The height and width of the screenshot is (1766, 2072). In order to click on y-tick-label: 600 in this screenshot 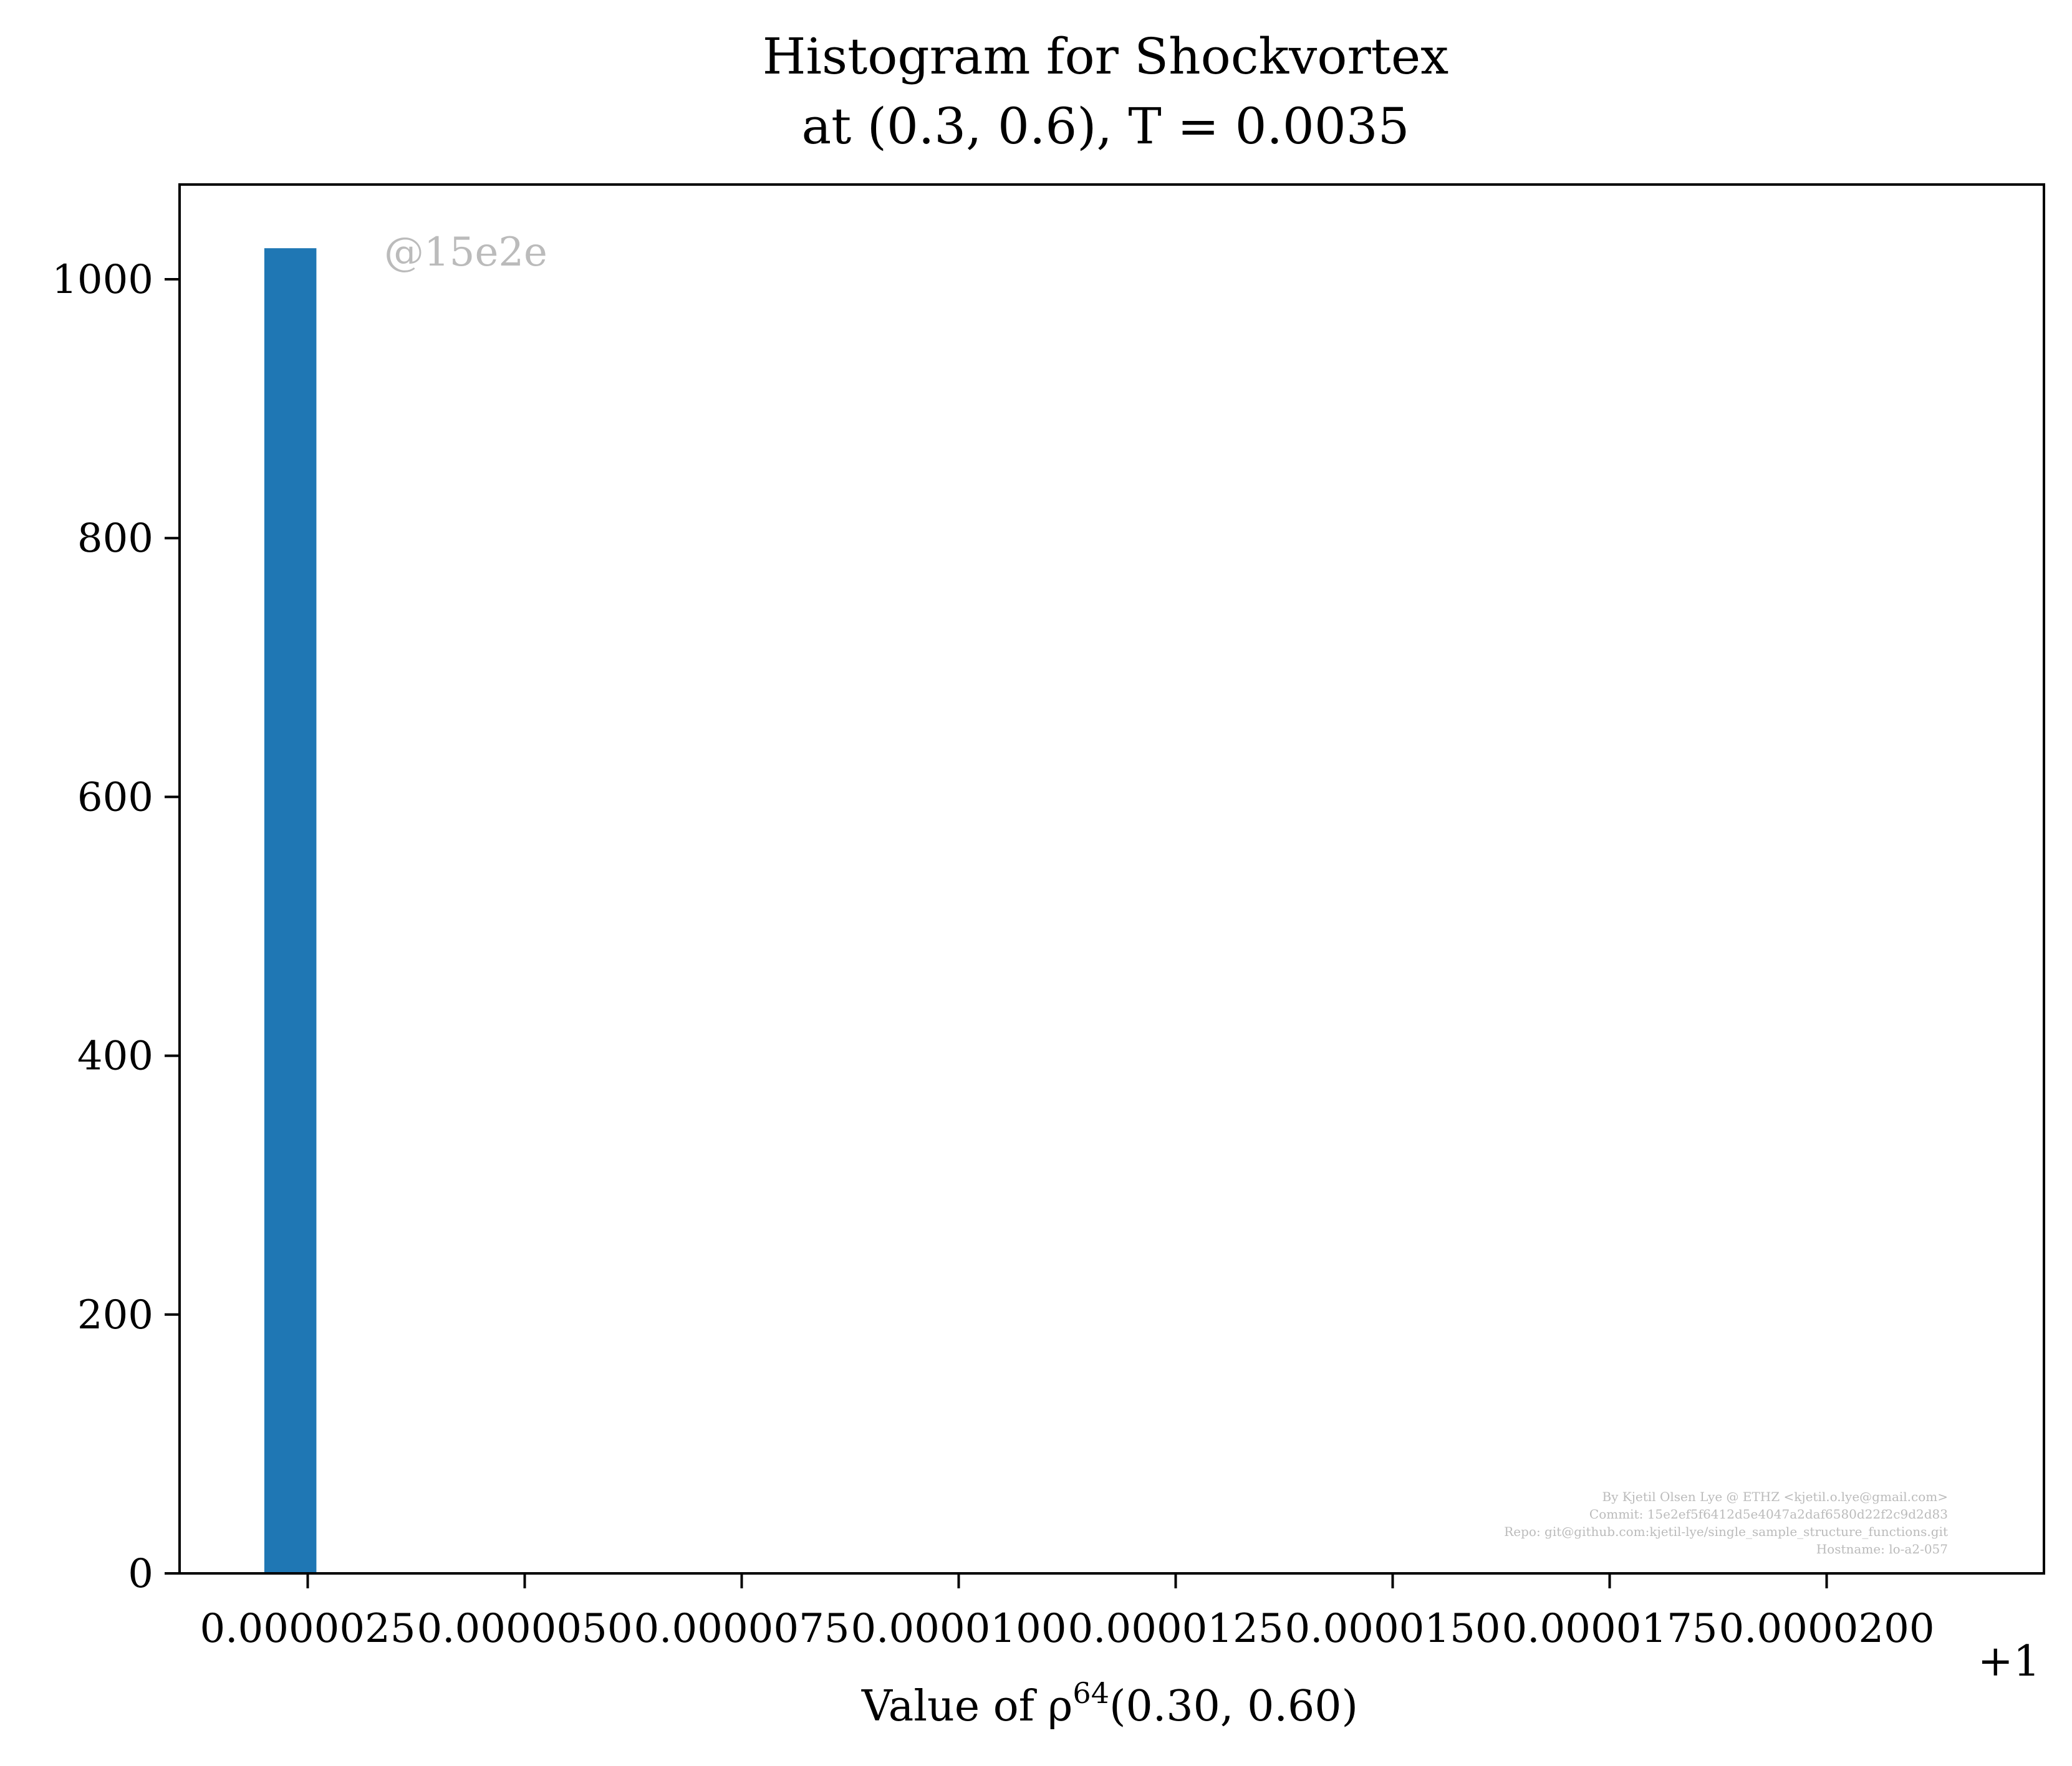, I will do `click(115, 797)`.